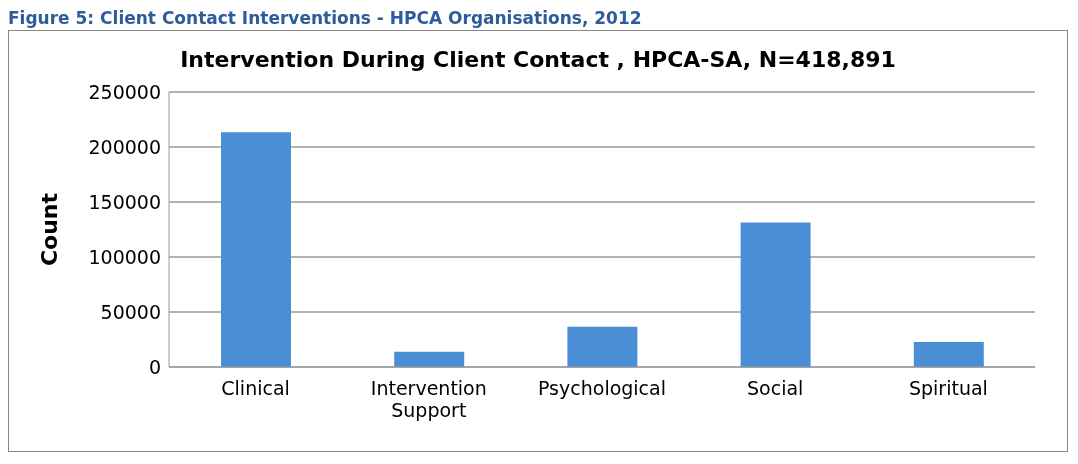  Describe the element at coordinates (255, 388) in the screenshot. I see `x-tick-label: Clinical` at that location.